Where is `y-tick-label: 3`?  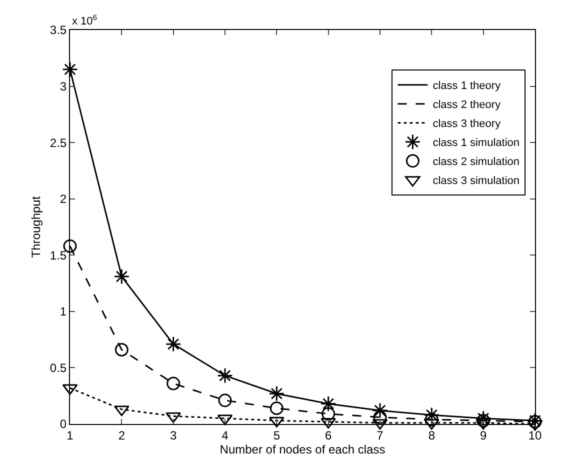
y-tick-label: 3 is located at coordinates (63, 86).